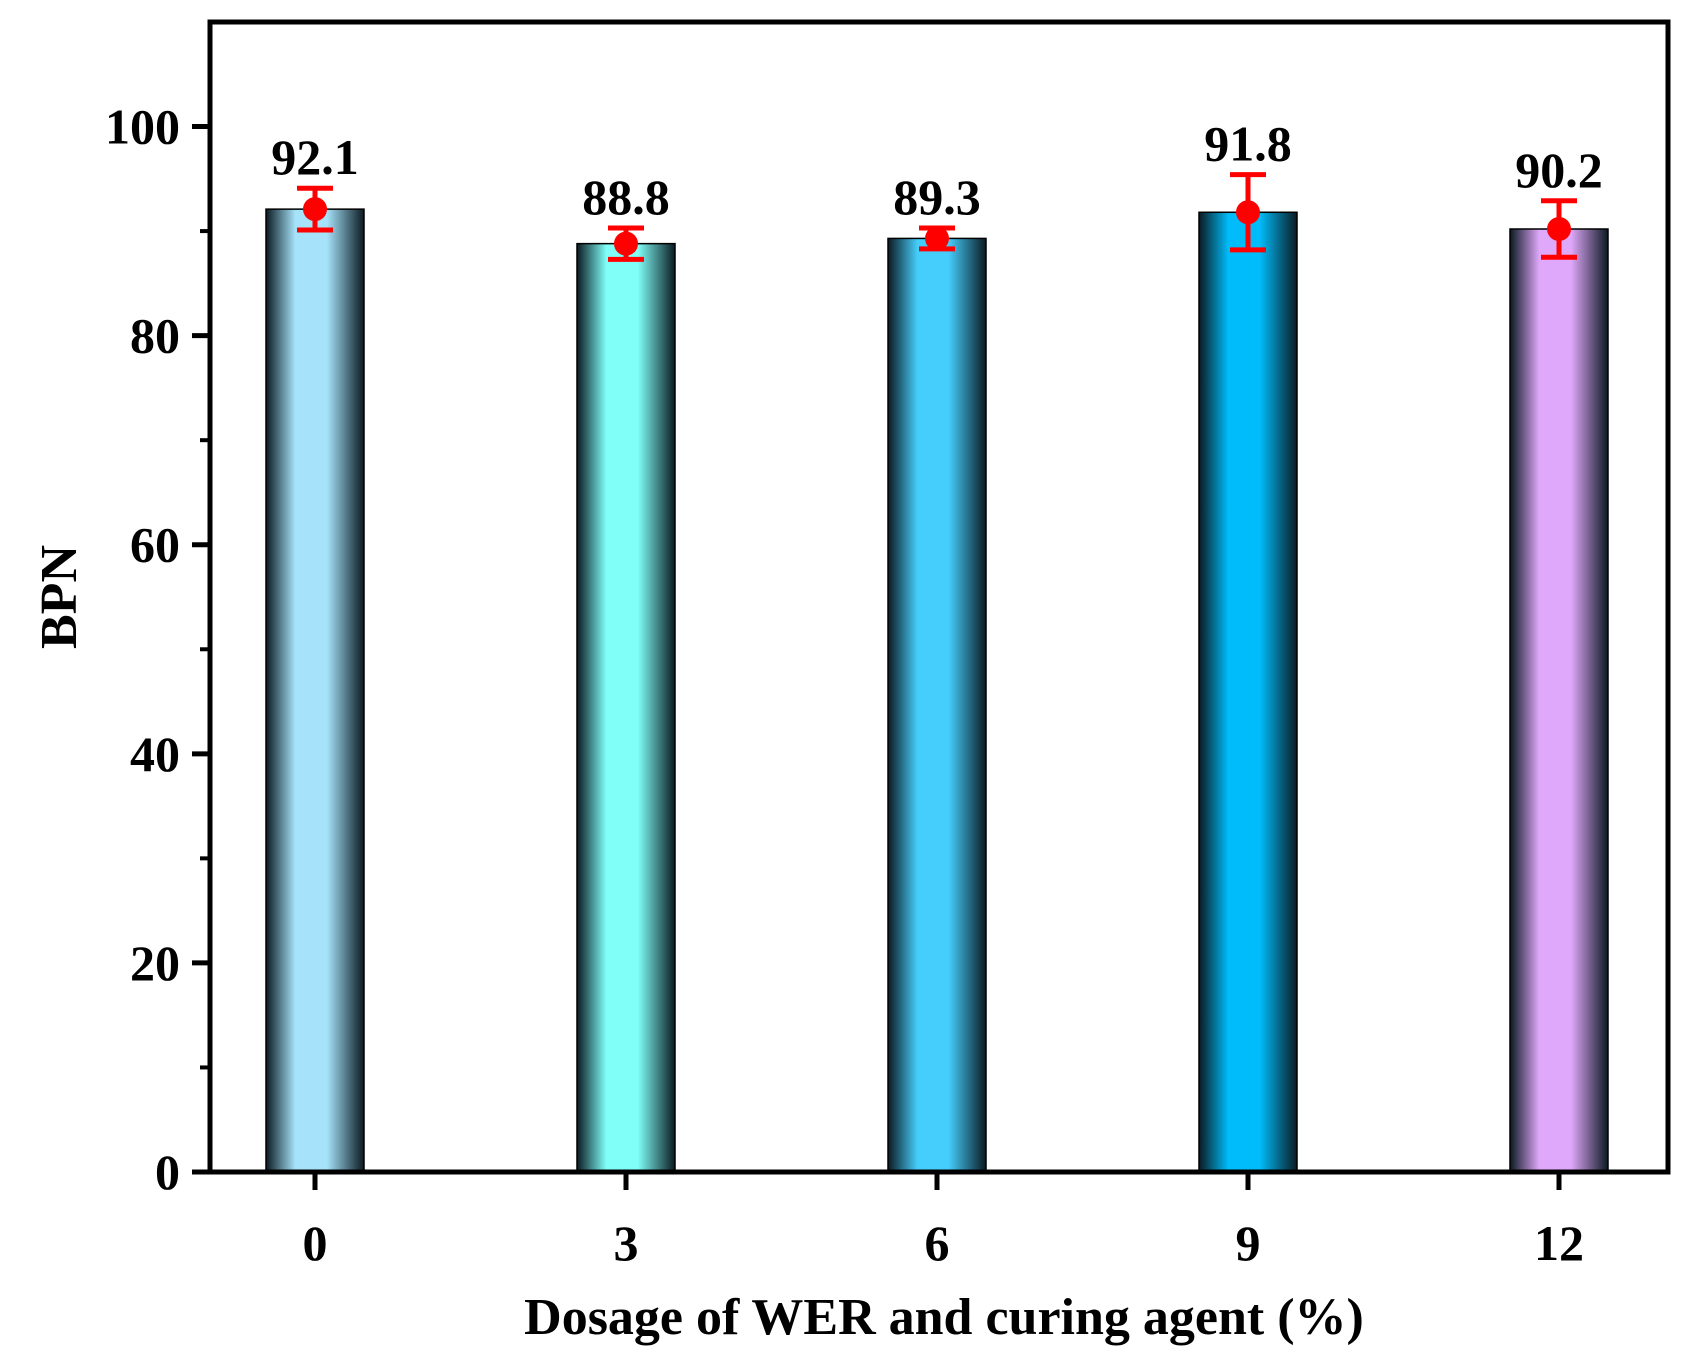  What do you see at coordinates (155, 754) in the screenshot?
I see `y-tick-label-40: 40` at bounding box center [155, 754].